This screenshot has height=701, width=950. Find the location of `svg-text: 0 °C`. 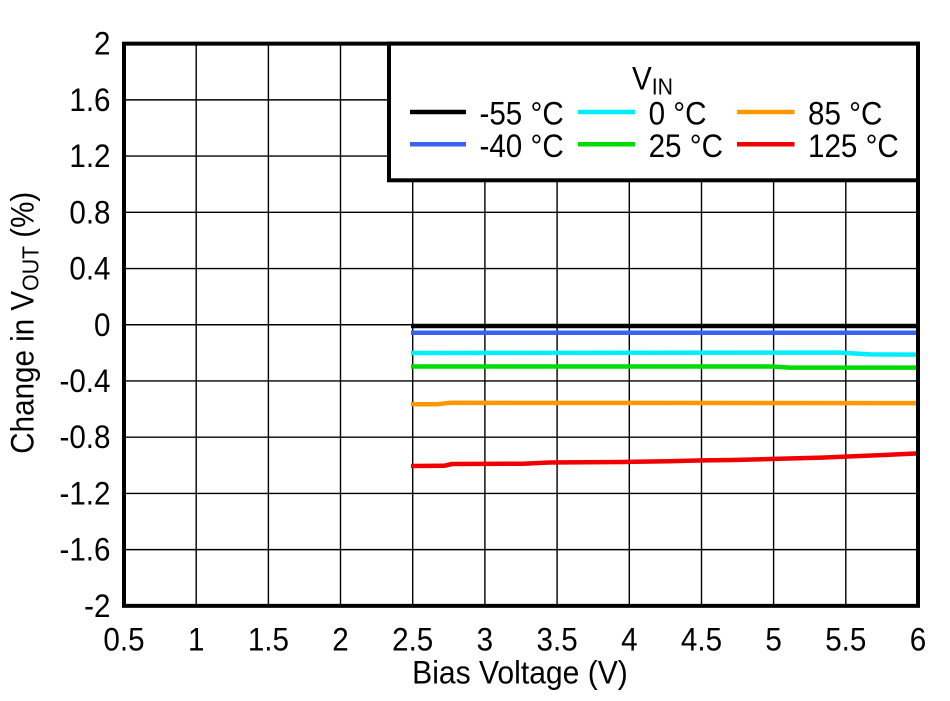

svg-text: 0 °C is located at coordinates (678, 113).